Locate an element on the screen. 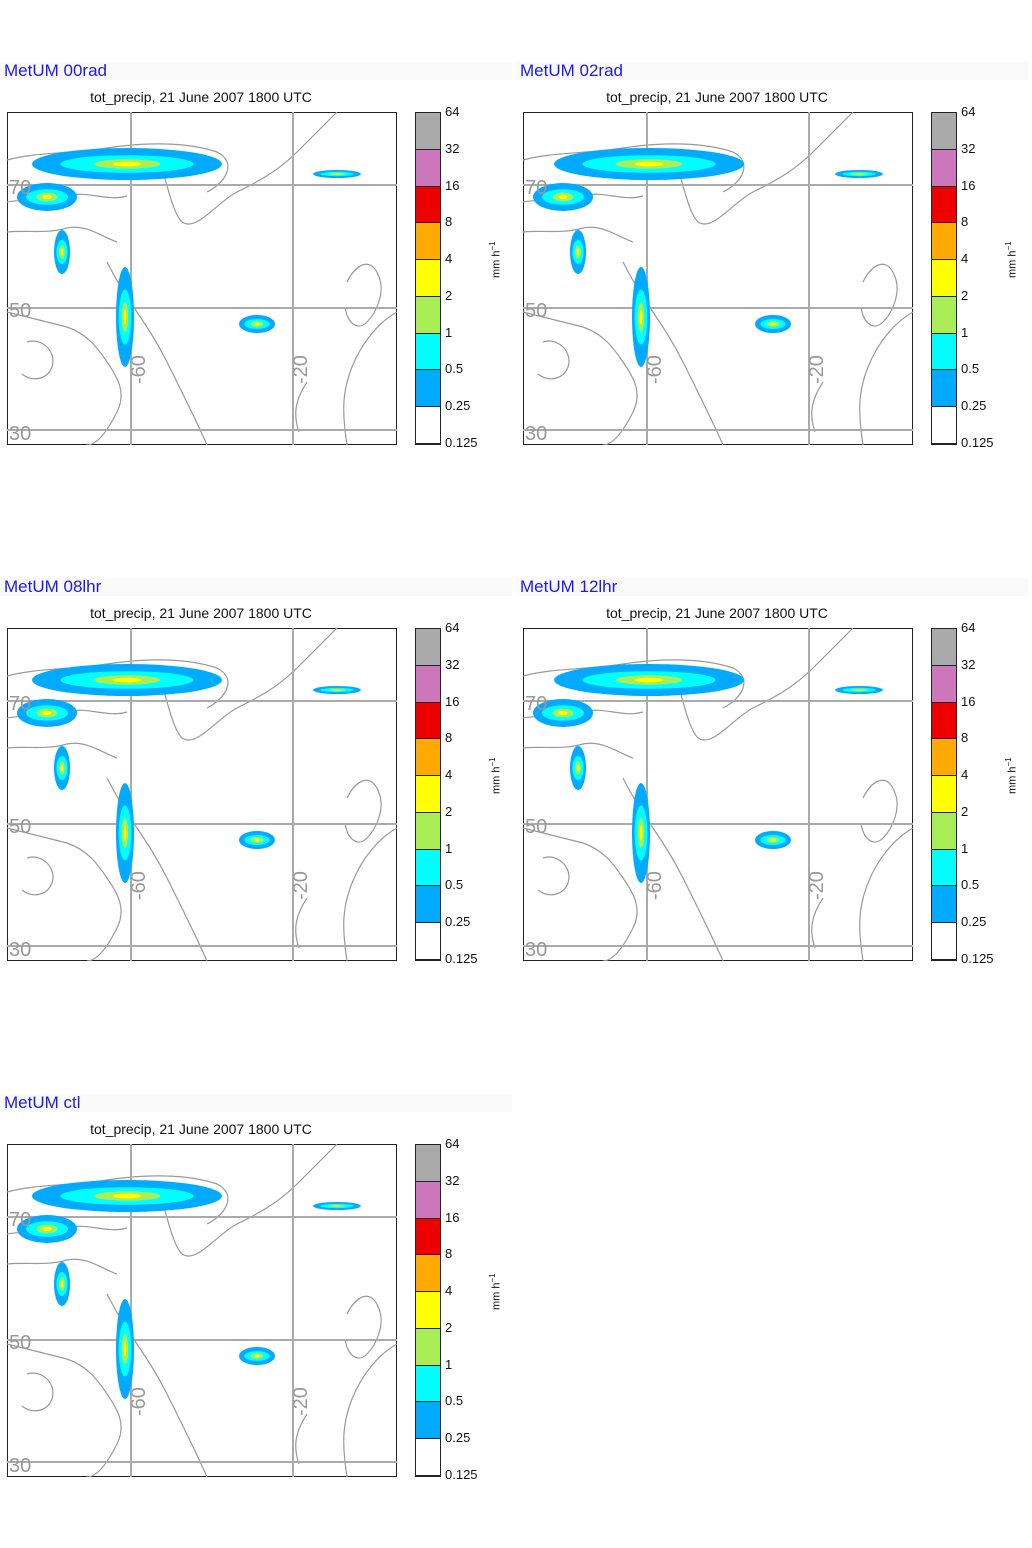  latitude-label: 50 is located at coordinates (20, 1343).